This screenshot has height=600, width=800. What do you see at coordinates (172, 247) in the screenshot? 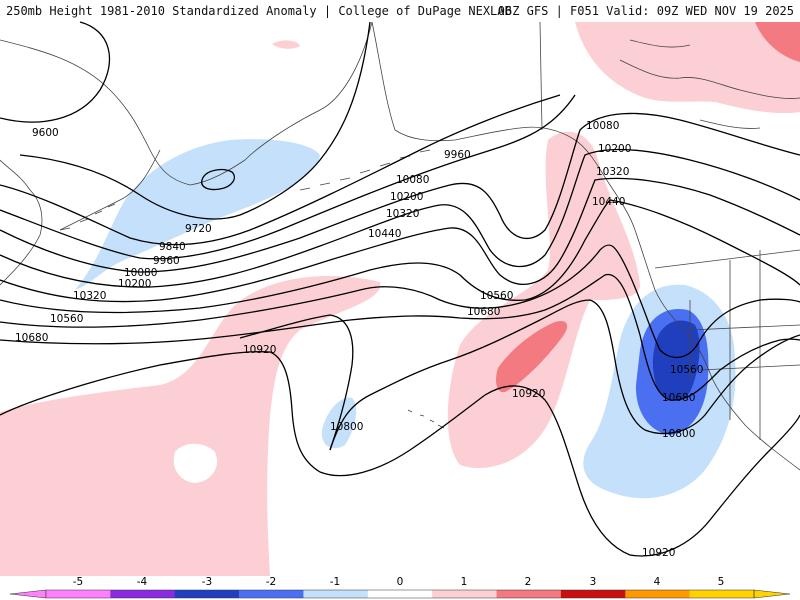
I see `contour-label: 9840` at bounding box center [172, 247].